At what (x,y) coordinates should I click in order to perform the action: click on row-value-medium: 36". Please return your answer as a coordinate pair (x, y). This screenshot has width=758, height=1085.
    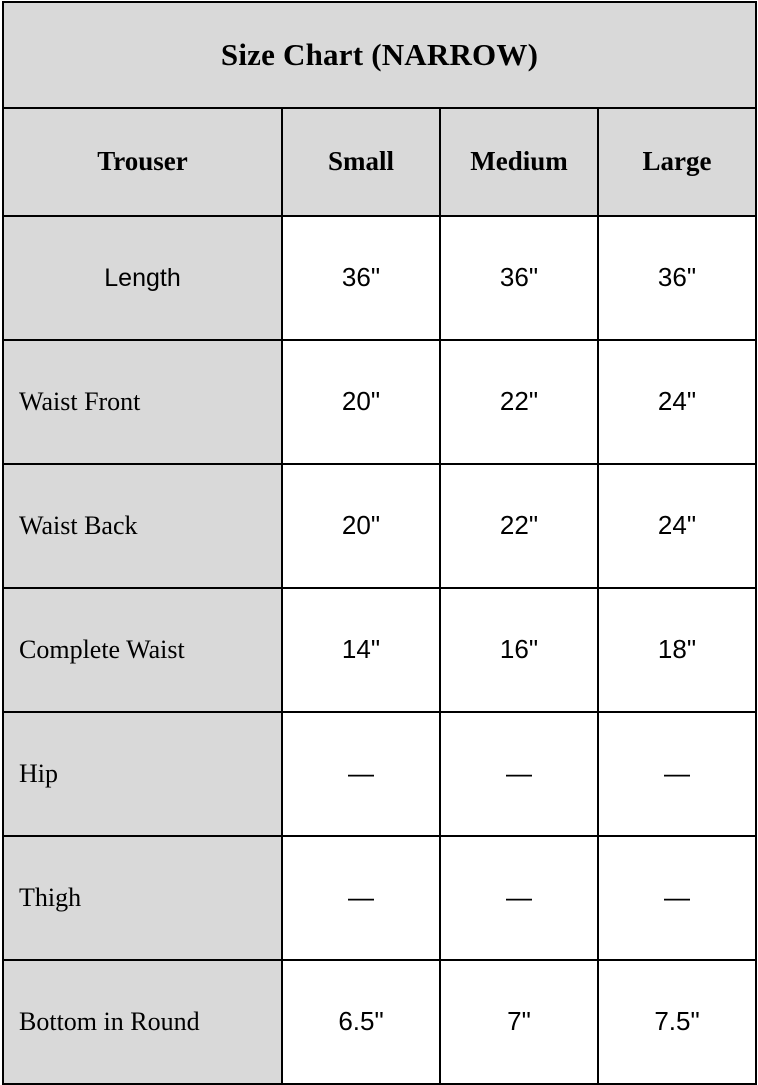
    Looking at the image, I should click on (519, 278).